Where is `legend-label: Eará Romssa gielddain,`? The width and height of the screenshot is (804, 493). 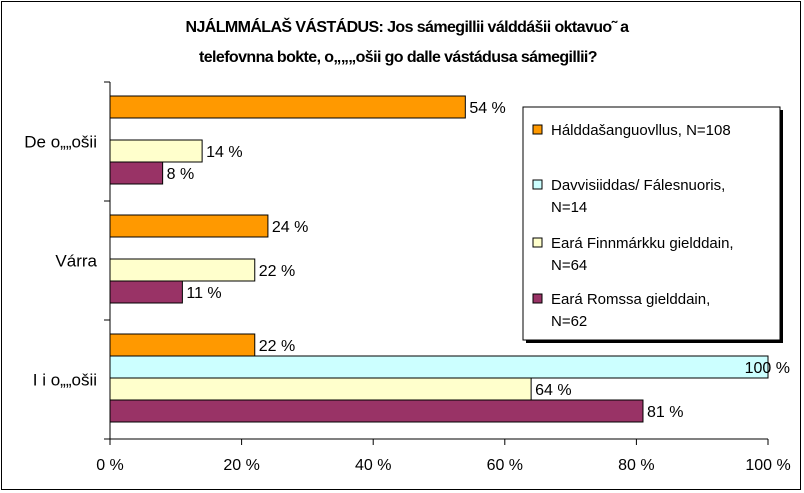 legend-label: Eará Romssa gielddain, is located at coordinates (630, 299).